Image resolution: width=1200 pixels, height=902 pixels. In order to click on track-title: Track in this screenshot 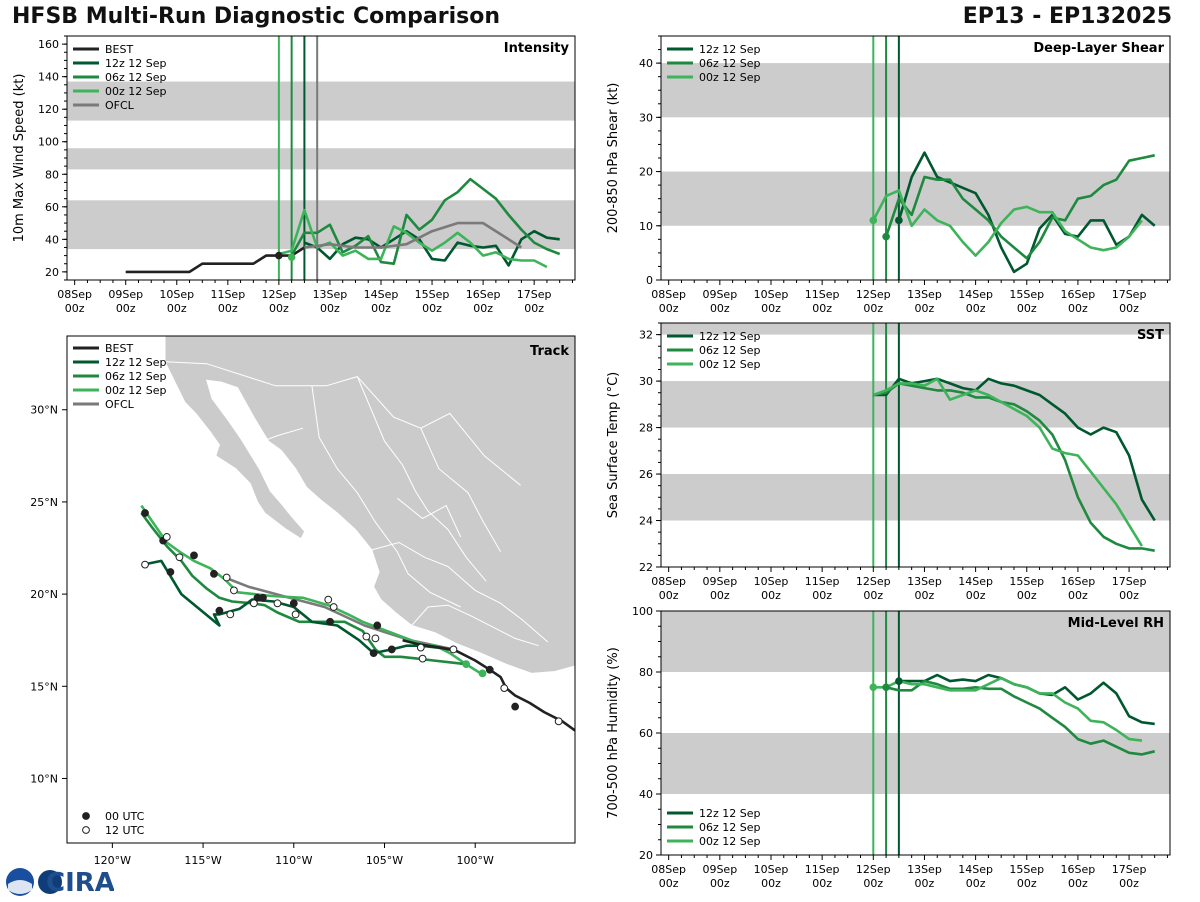, I will do `click(549, 351)`.